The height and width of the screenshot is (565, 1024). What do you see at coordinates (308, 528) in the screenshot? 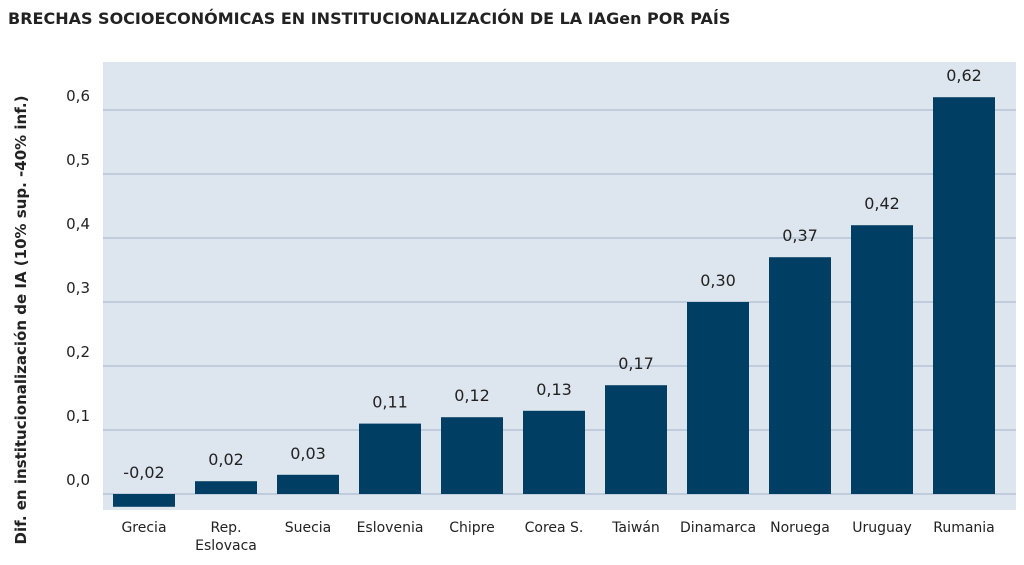
I see `x-tick-label: Suecia` at bounding box center [308, 528].